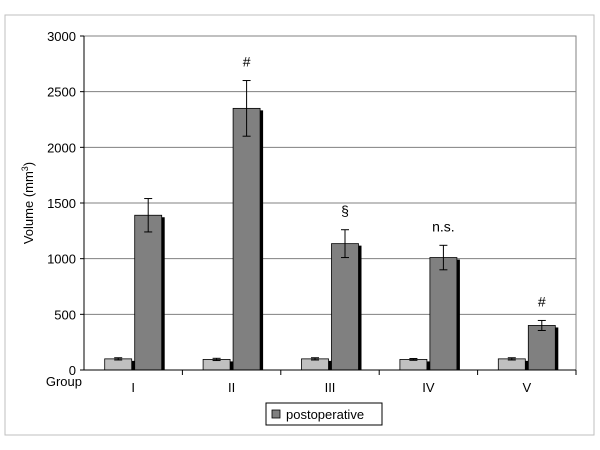 The width and height of the screenshot is (600, 450). I want to click on y-tick-label: 1500, so click(61, 203).